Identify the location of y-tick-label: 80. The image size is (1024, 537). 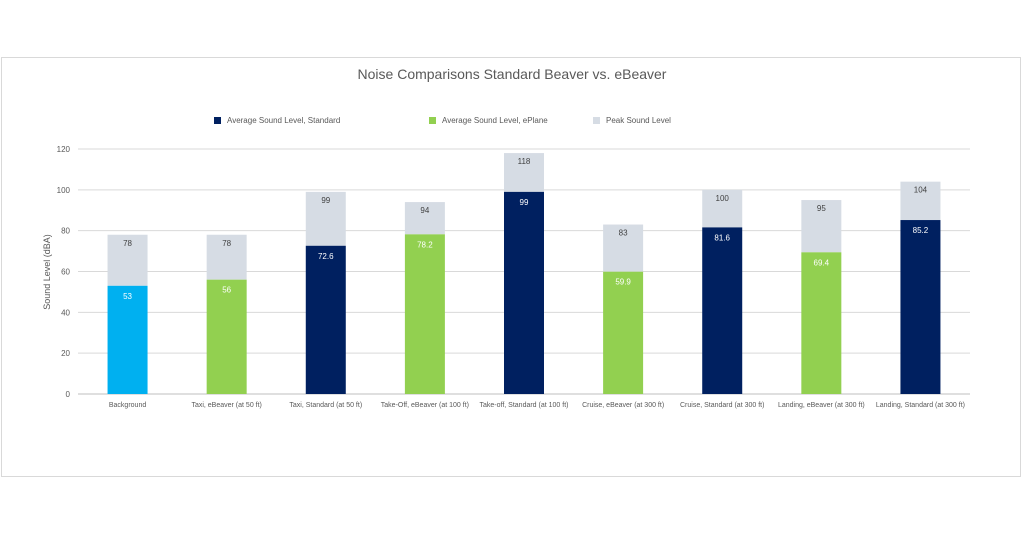
(65, 231).